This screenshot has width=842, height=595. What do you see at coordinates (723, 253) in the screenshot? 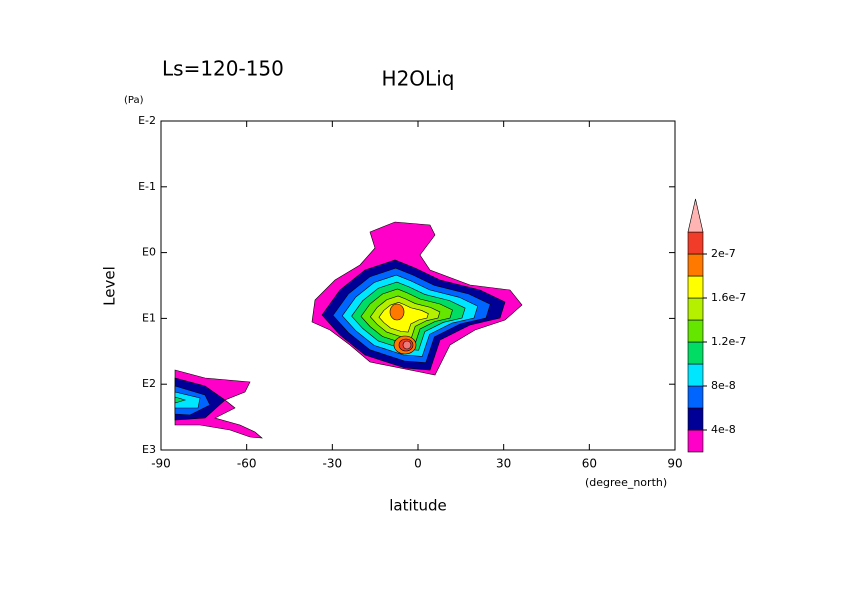
I see `colorbar-label: 2e-7` at bounding box center [723, 253].